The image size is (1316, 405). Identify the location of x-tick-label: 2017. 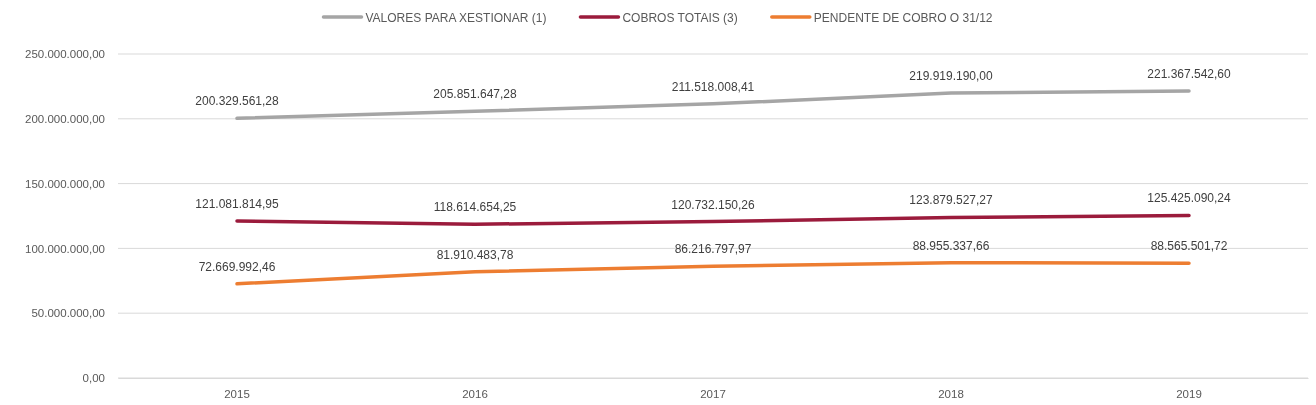
(713, 394).